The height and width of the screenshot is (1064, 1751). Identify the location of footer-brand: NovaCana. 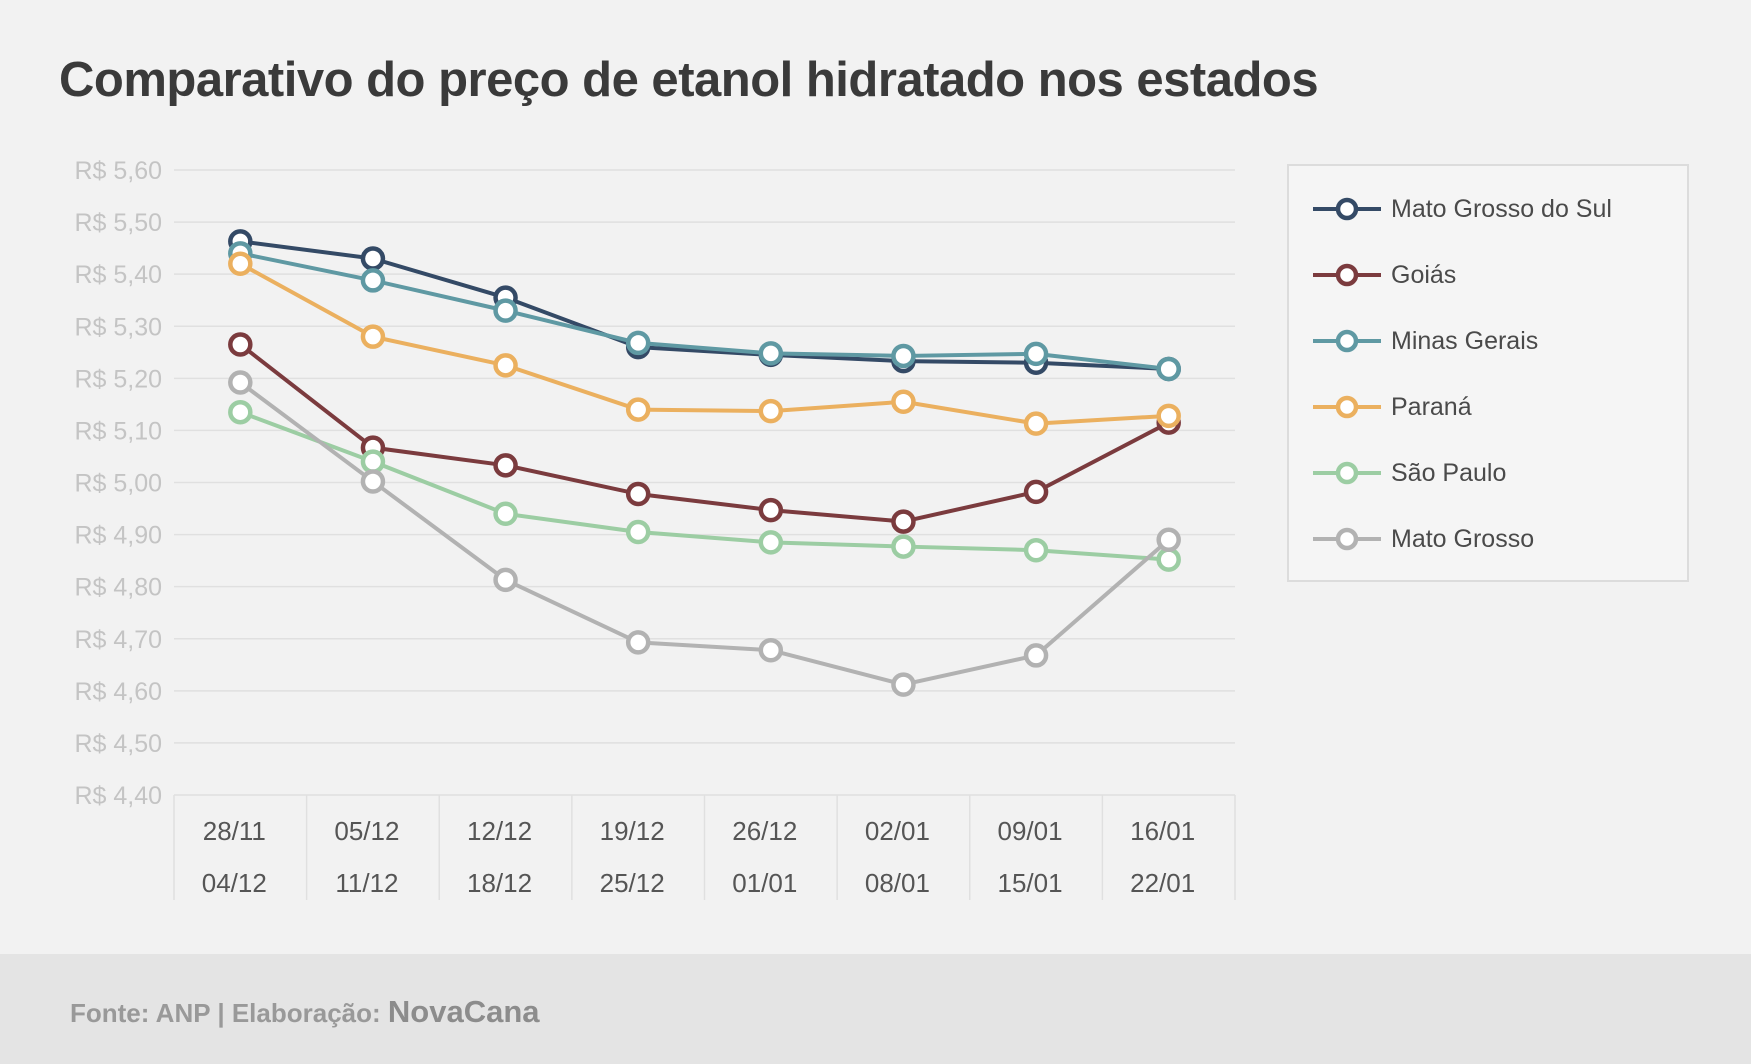
(463, 1011).